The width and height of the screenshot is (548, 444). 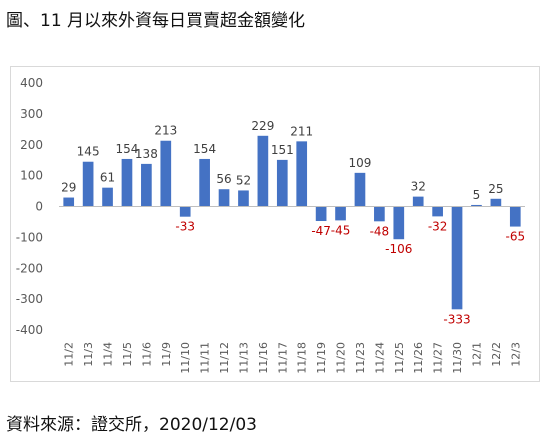 I want to click on category-label: 11/2, so click(x=69, y=354).